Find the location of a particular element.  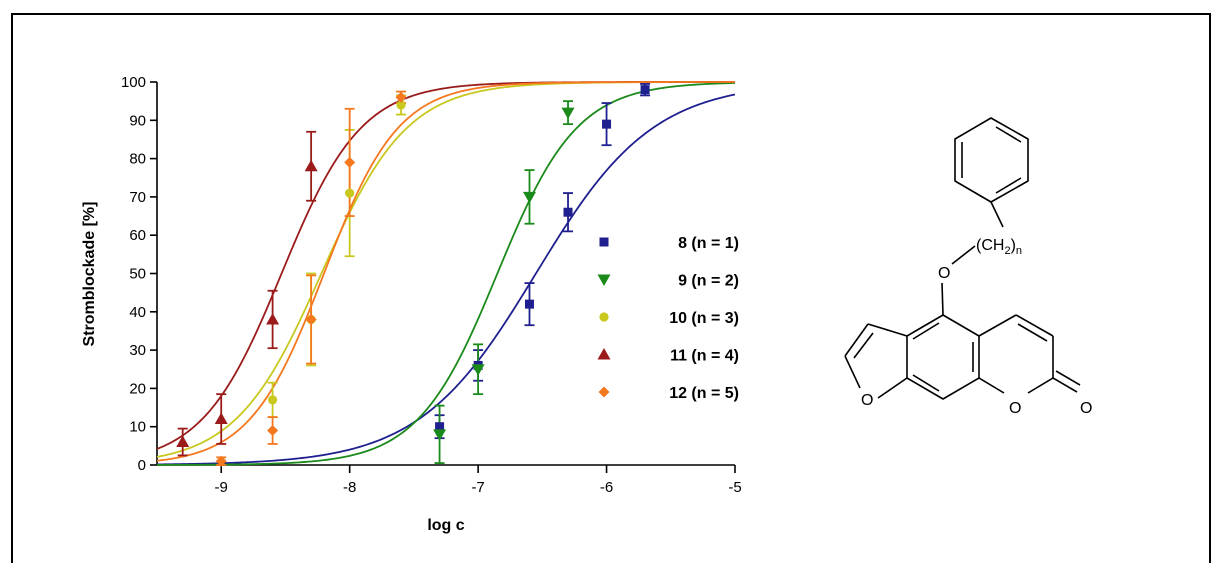

y-tick-label: 100 is located at coordinates (133, 82).